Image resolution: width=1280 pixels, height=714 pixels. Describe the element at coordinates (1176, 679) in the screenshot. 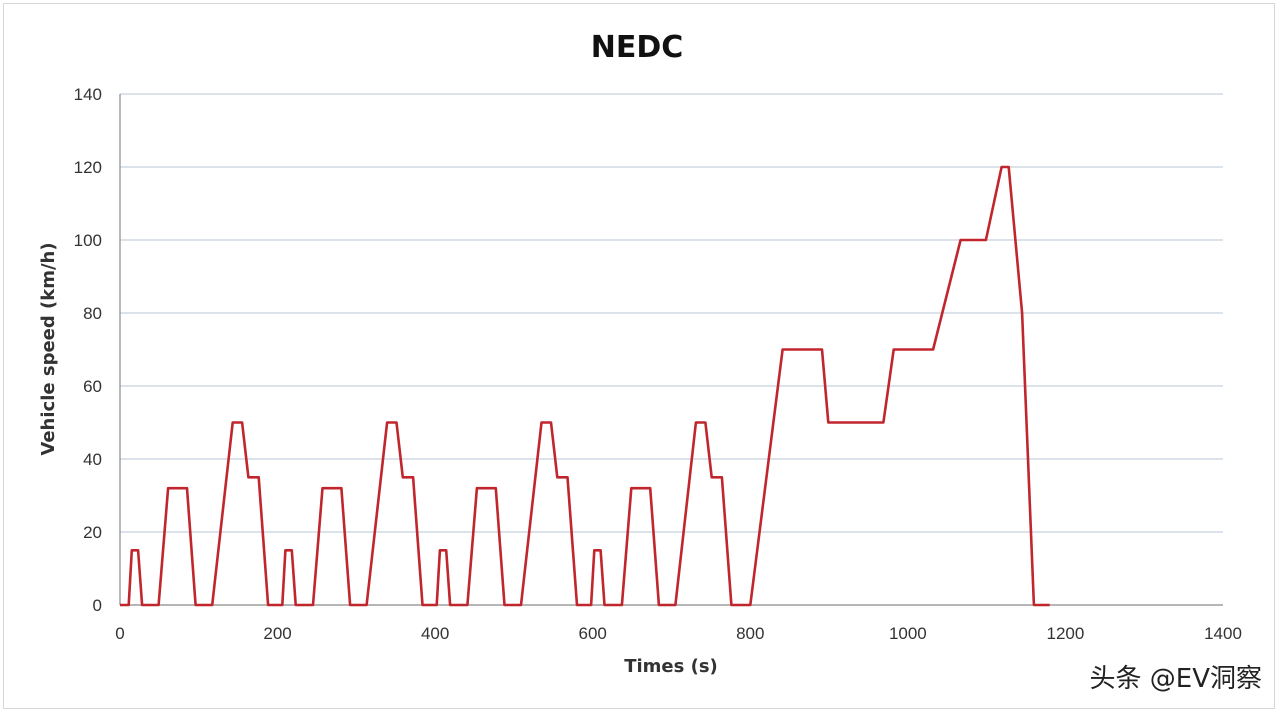

I see `watermark-text: 头条 @EV洞察` at that location.